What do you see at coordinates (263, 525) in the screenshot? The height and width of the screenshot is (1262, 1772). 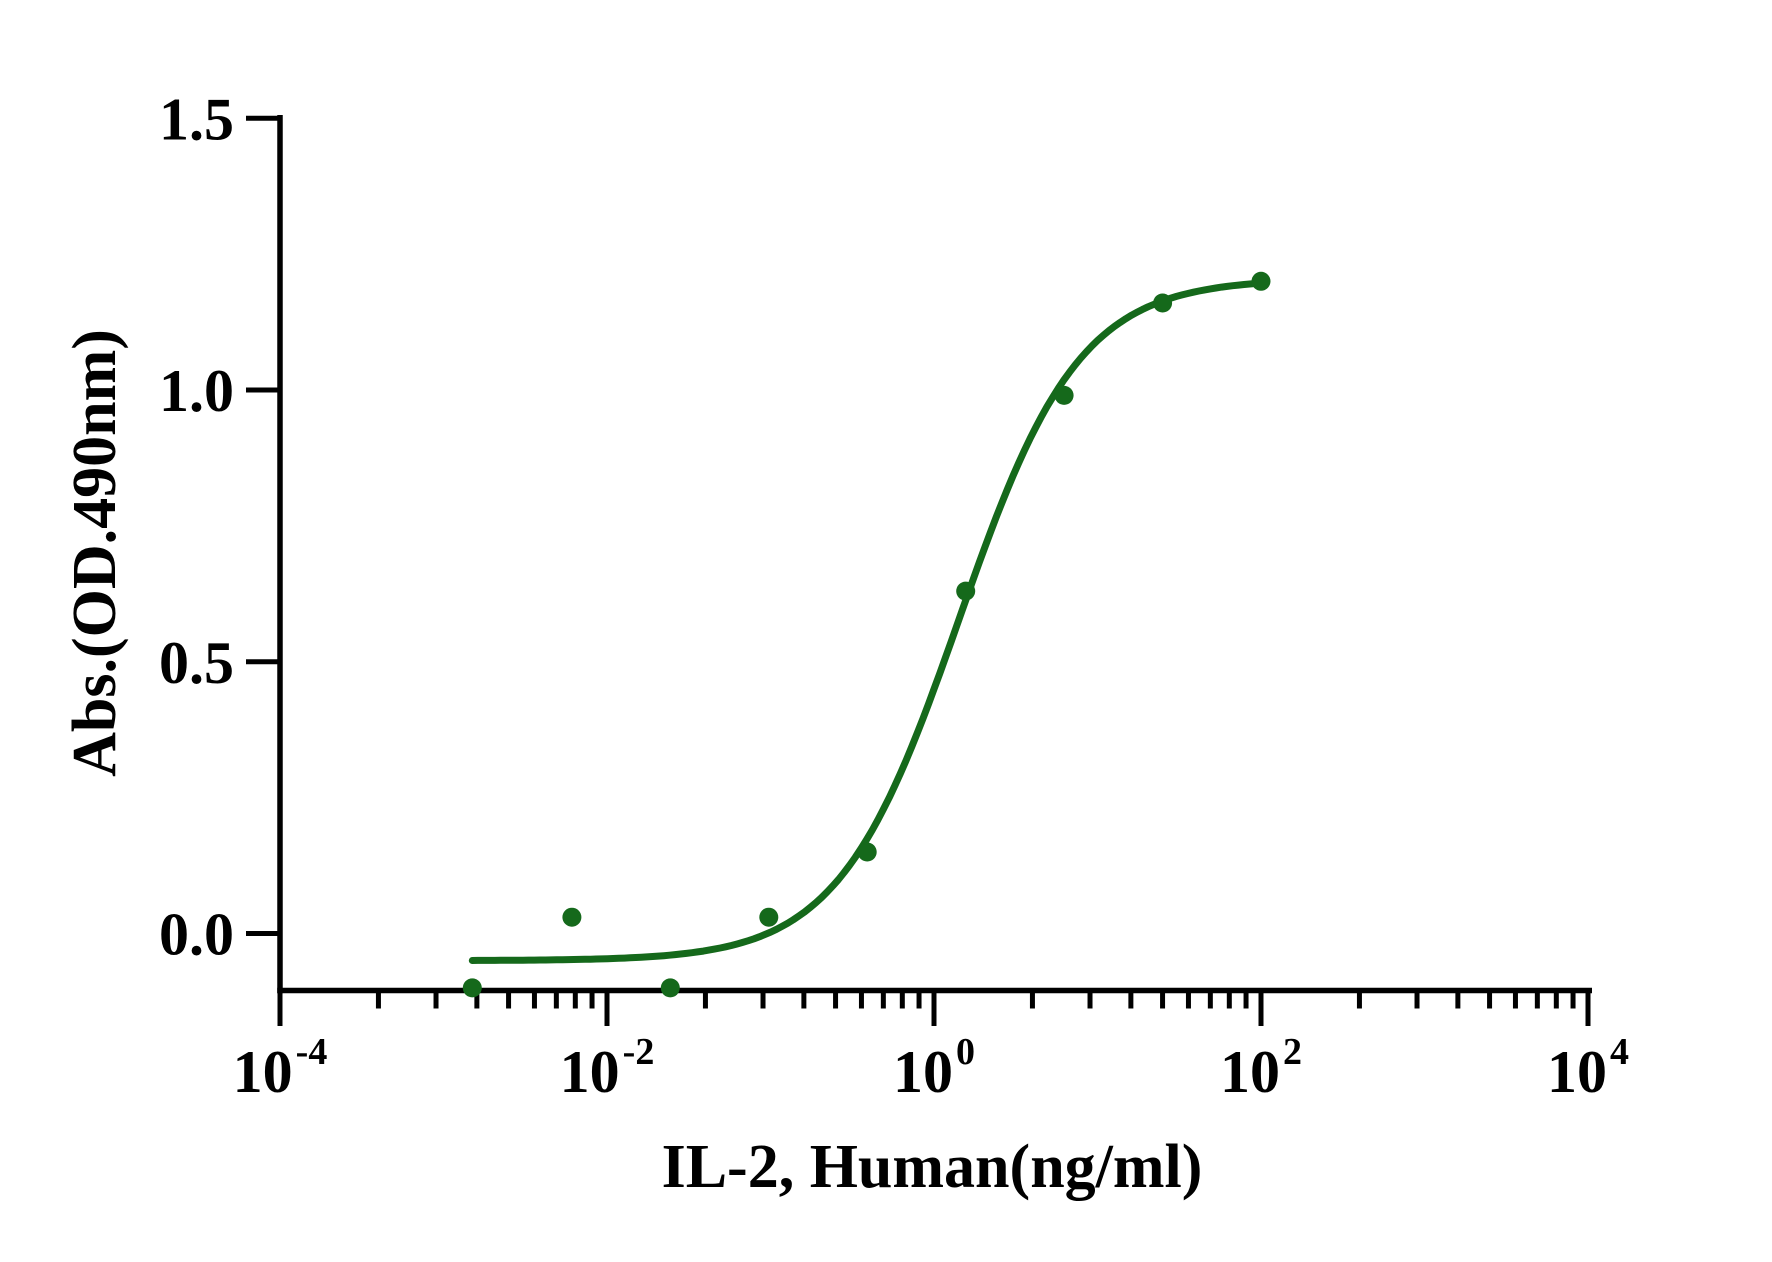 I see `y-axis-major-ticks` at bounding box center [263, 525].